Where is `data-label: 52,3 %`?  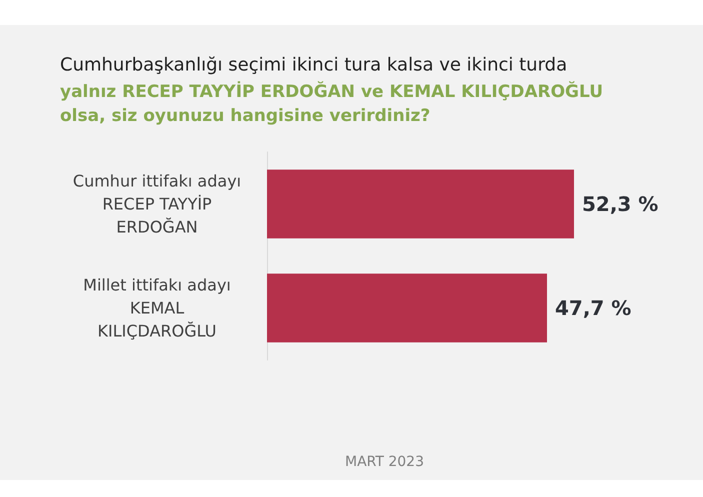
data-label: 52,3 % is located at coordinates (620, 204).